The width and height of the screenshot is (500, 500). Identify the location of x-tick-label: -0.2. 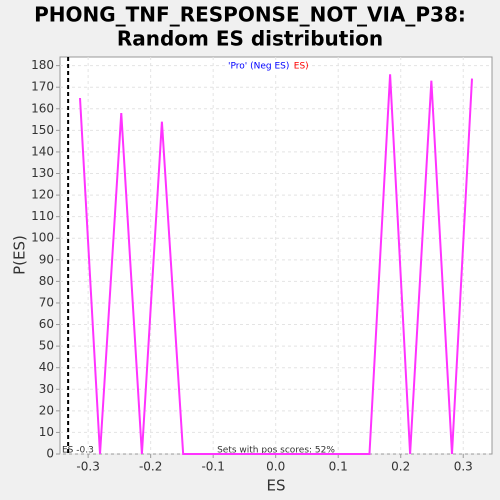
(150, 467).